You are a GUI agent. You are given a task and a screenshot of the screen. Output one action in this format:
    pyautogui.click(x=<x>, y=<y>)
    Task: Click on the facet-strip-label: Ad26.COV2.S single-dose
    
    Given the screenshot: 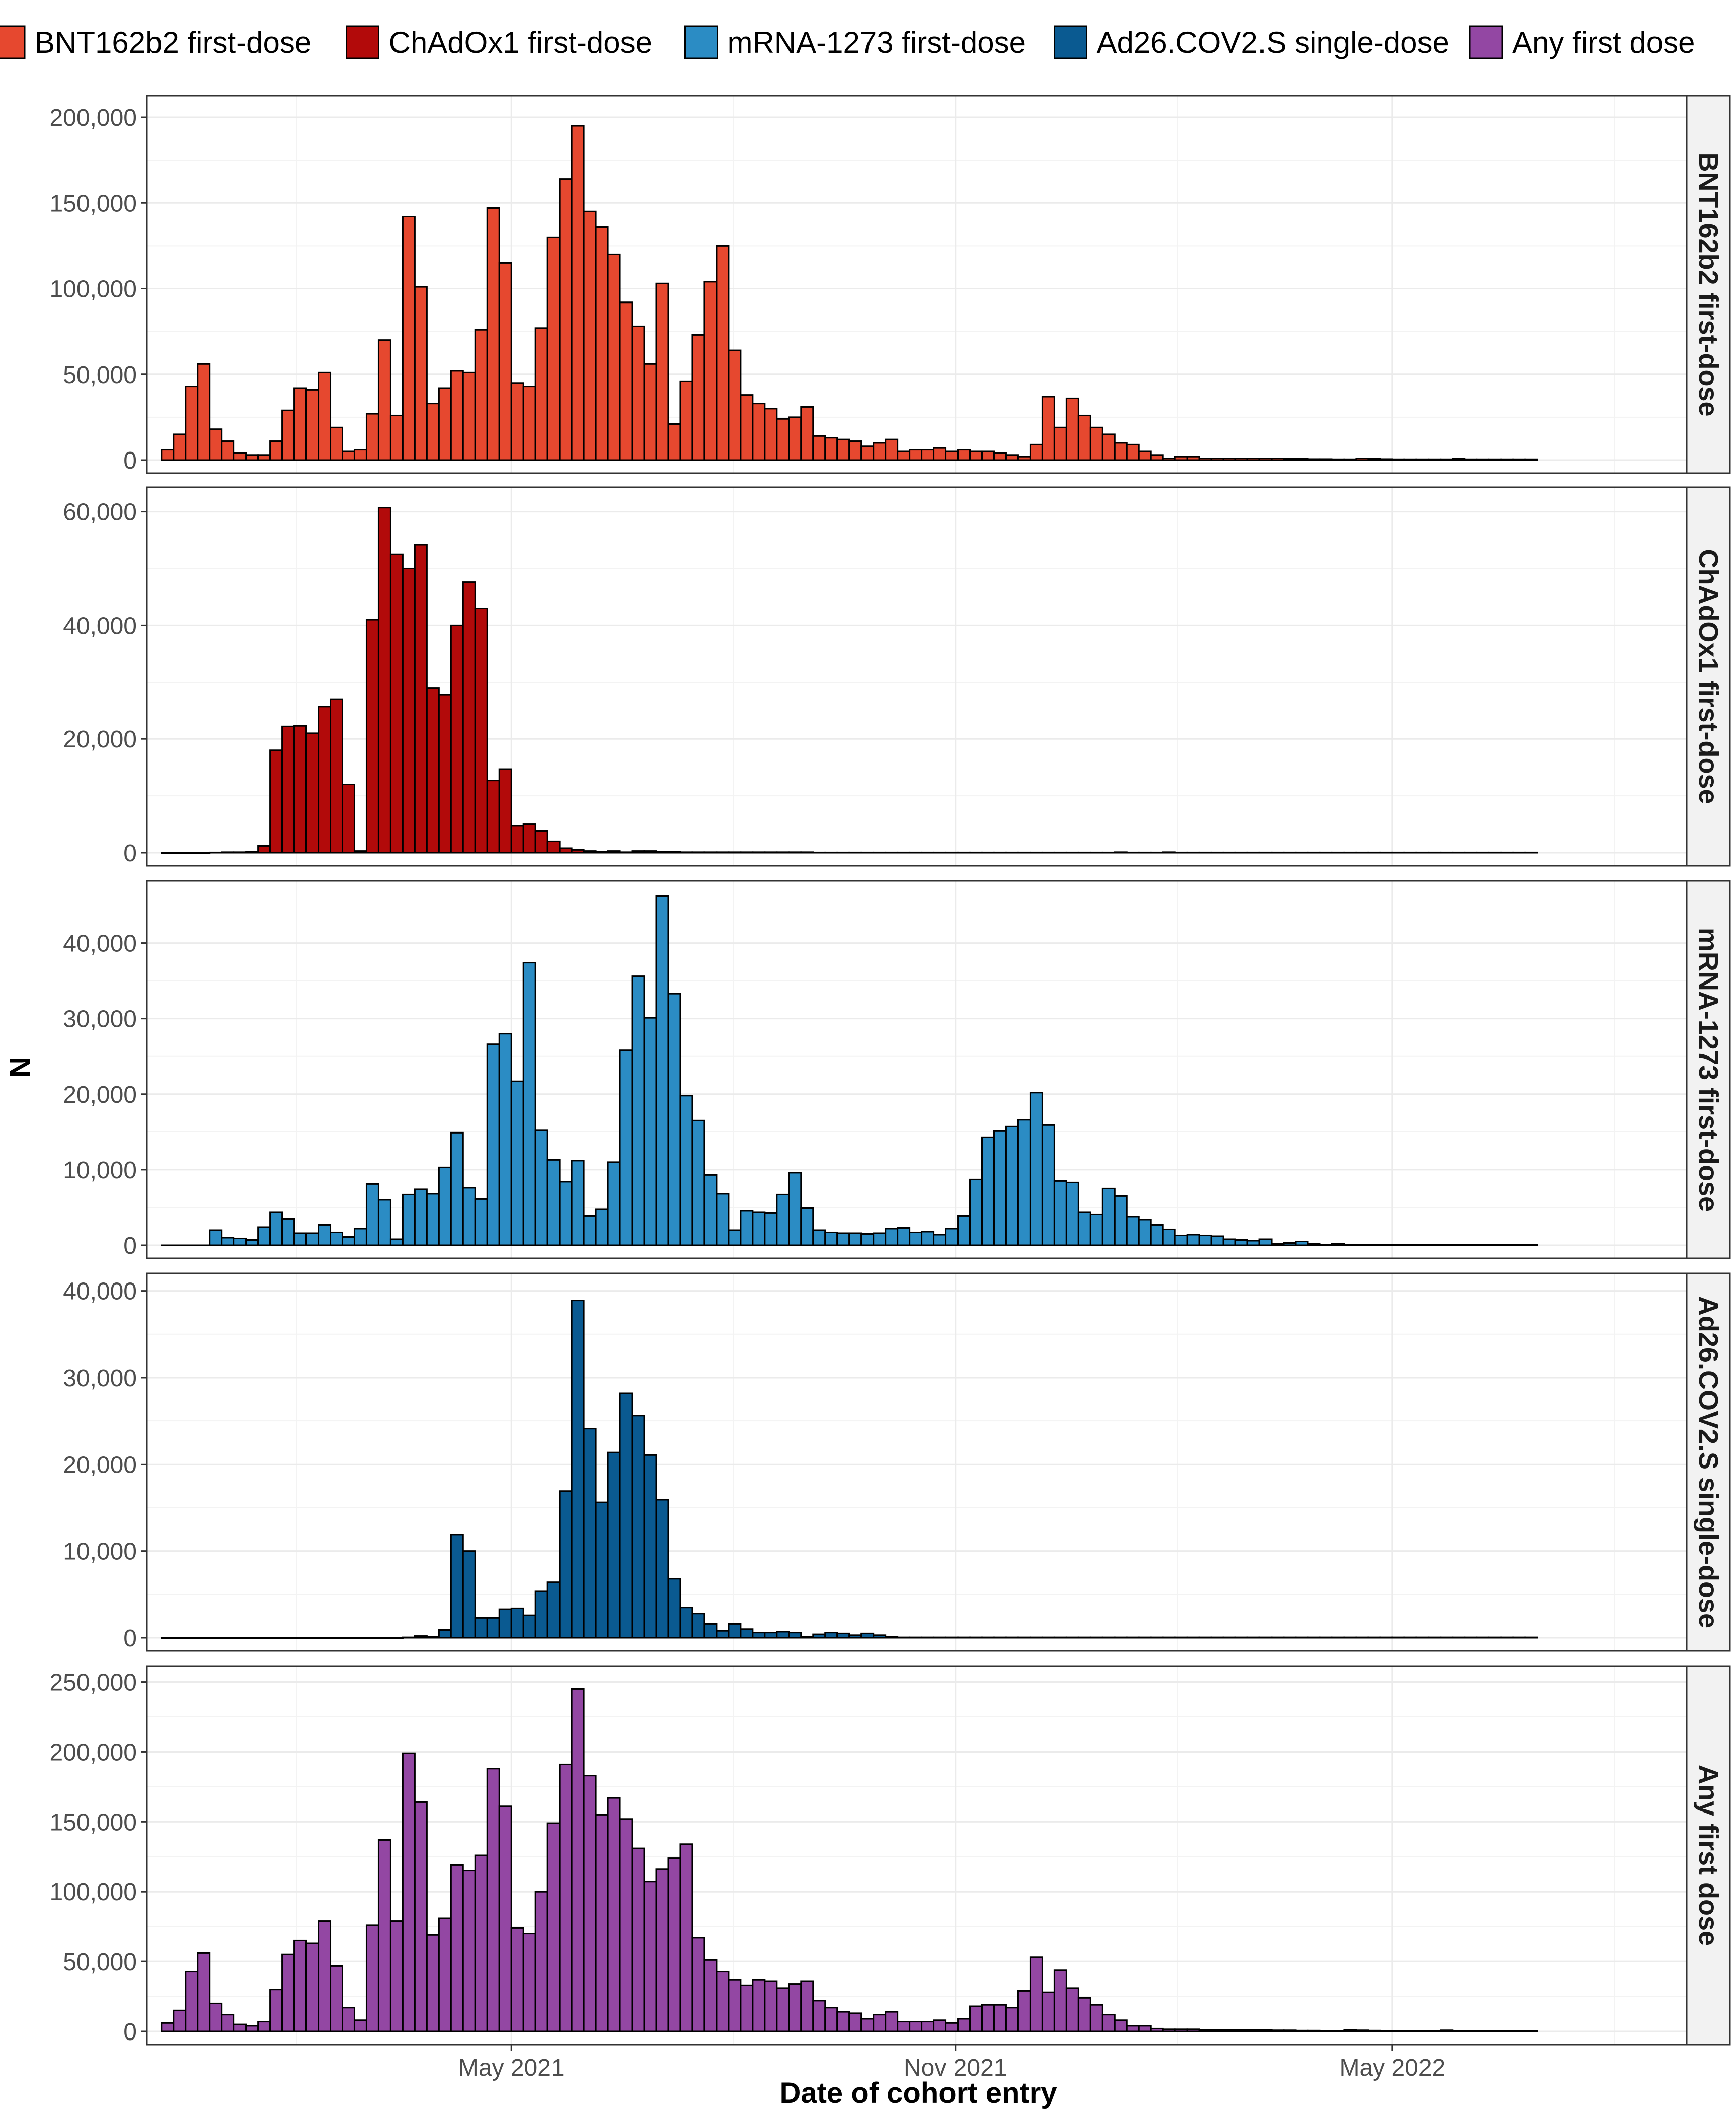 What is the action you would take?
    pyautogui.click(x=1708, y=1462)
    